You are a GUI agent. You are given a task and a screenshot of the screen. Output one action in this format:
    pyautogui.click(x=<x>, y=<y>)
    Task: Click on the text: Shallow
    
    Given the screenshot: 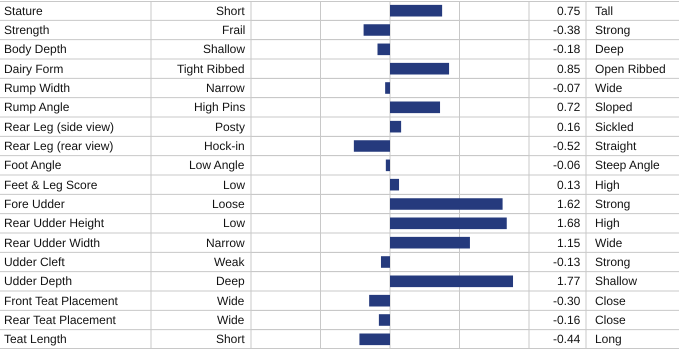 What is the action you would take?
    pyautogui.click(x=224, y=49)
    